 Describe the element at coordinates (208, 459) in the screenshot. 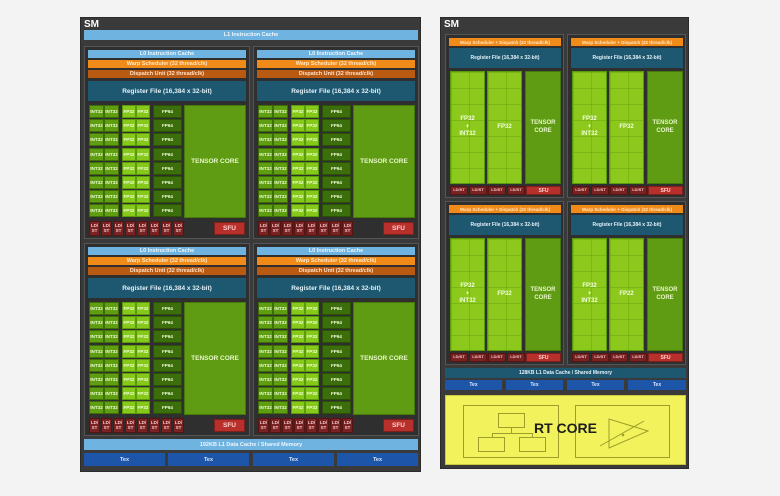

I see `tex-unit: Tex` at that location.